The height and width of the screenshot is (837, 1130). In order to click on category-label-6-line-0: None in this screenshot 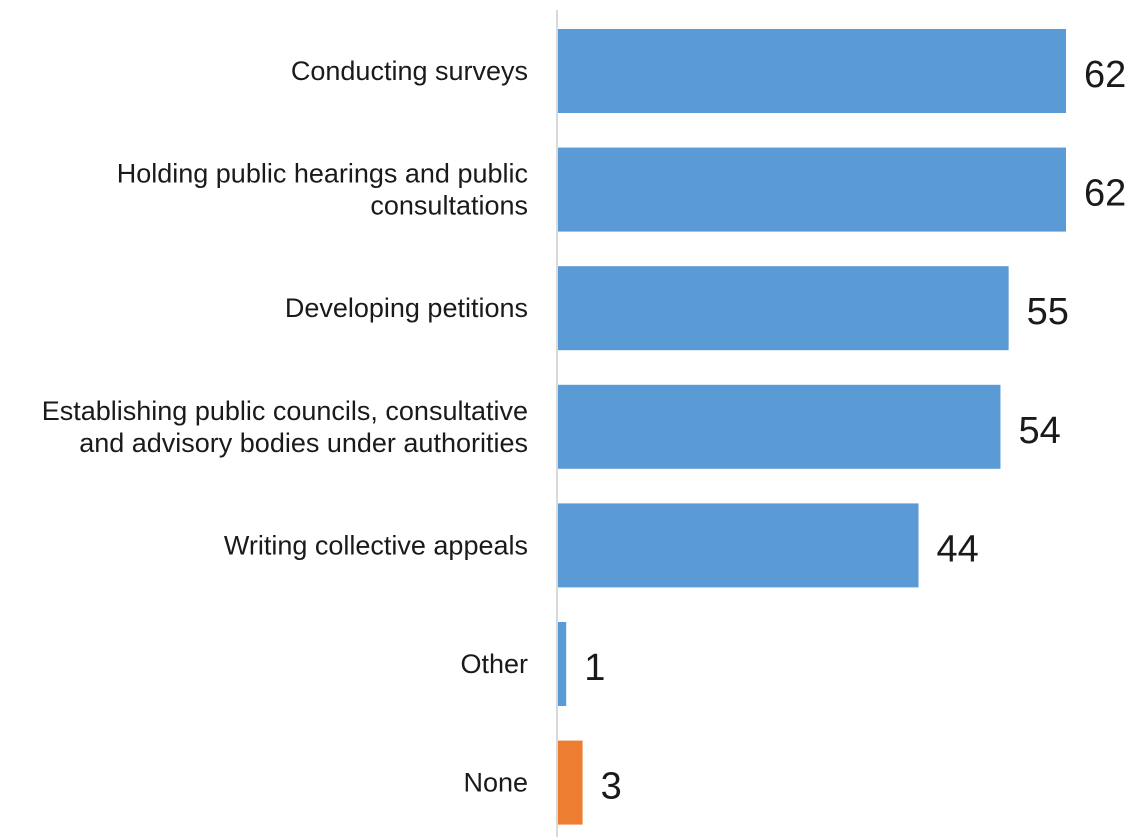, I will do `click(495, 783)`.